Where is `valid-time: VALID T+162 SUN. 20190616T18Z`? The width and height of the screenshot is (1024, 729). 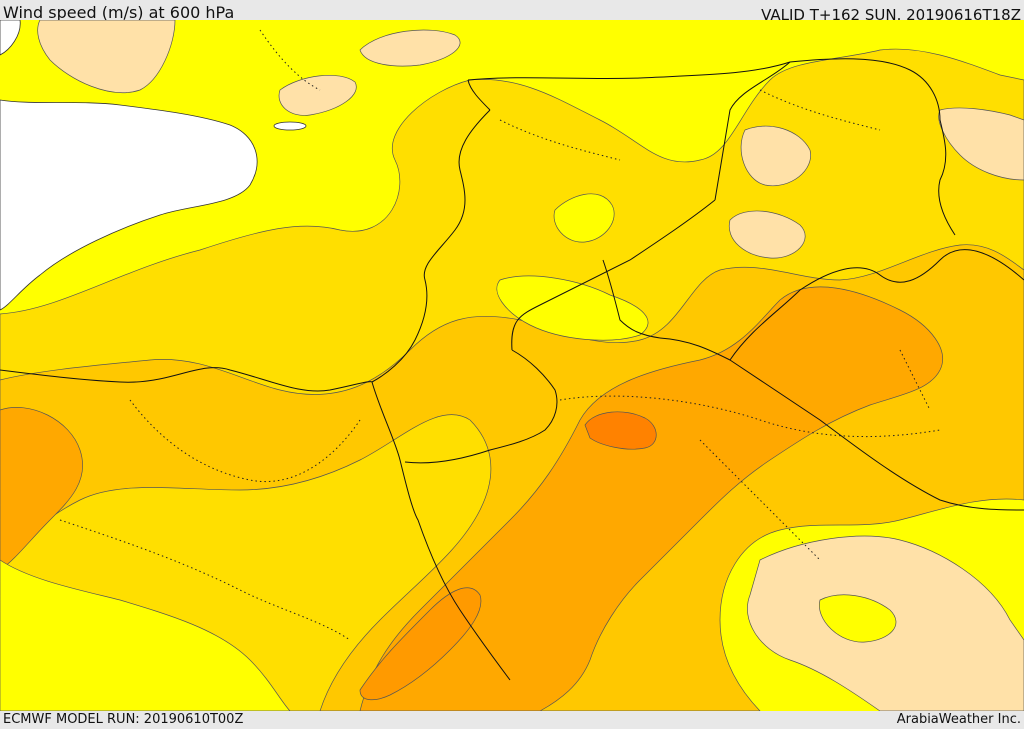
valid-time: VALID T+162 SUN. 20190616T18Z is located at coordinates (891, 15).